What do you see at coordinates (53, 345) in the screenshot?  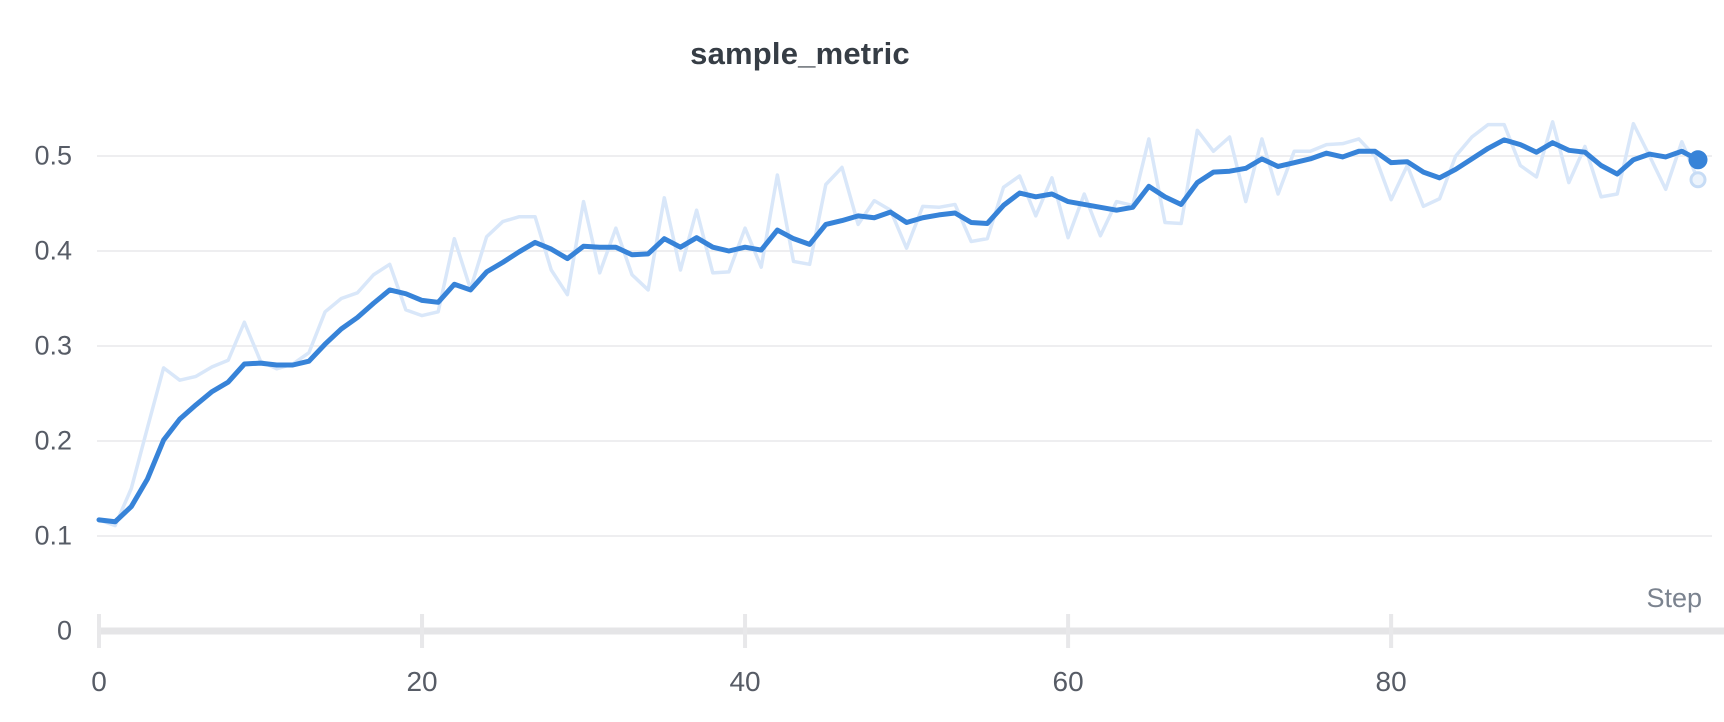 I see `y-tick-label: 0.3` at bounding box center [53, 345].